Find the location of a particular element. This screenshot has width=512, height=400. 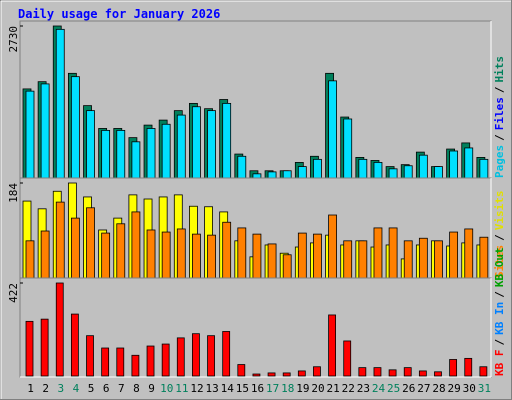

x-tick-label: 18 is located at coordinates (287, 388).